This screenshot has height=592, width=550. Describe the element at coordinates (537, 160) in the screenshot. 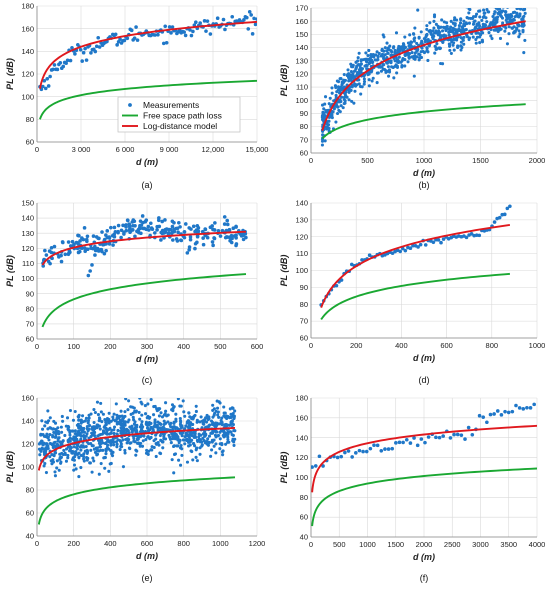

I see `x-tick-label: 2000` at that location.